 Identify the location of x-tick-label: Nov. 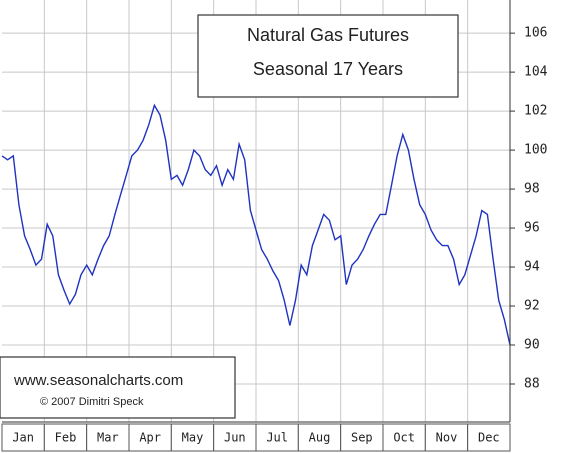
(447, 438).